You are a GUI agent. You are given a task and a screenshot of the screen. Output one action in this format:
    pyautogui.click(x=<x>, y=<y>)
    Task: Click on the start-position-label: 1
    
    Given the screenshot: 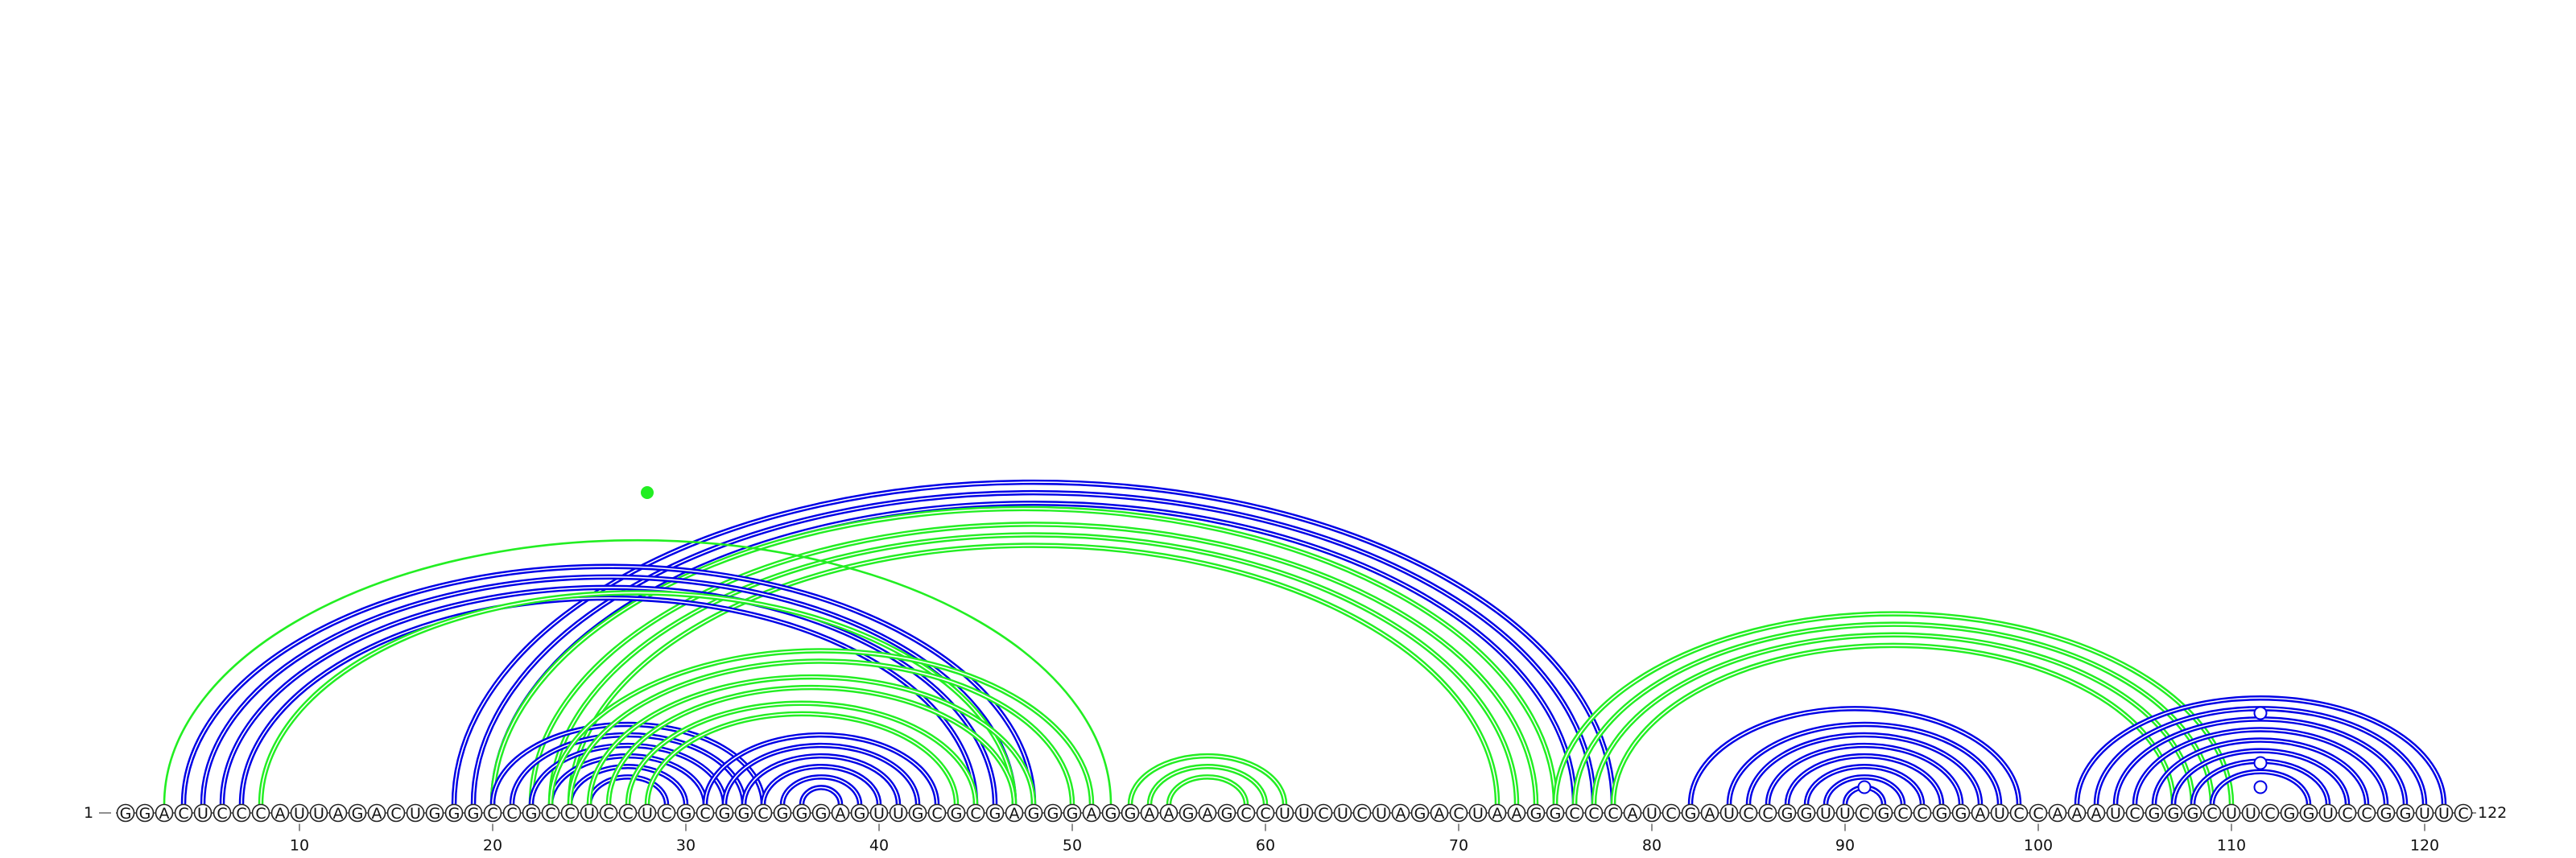 What is the action you would take?
    pyautogui.click(x=88, y=813)
    